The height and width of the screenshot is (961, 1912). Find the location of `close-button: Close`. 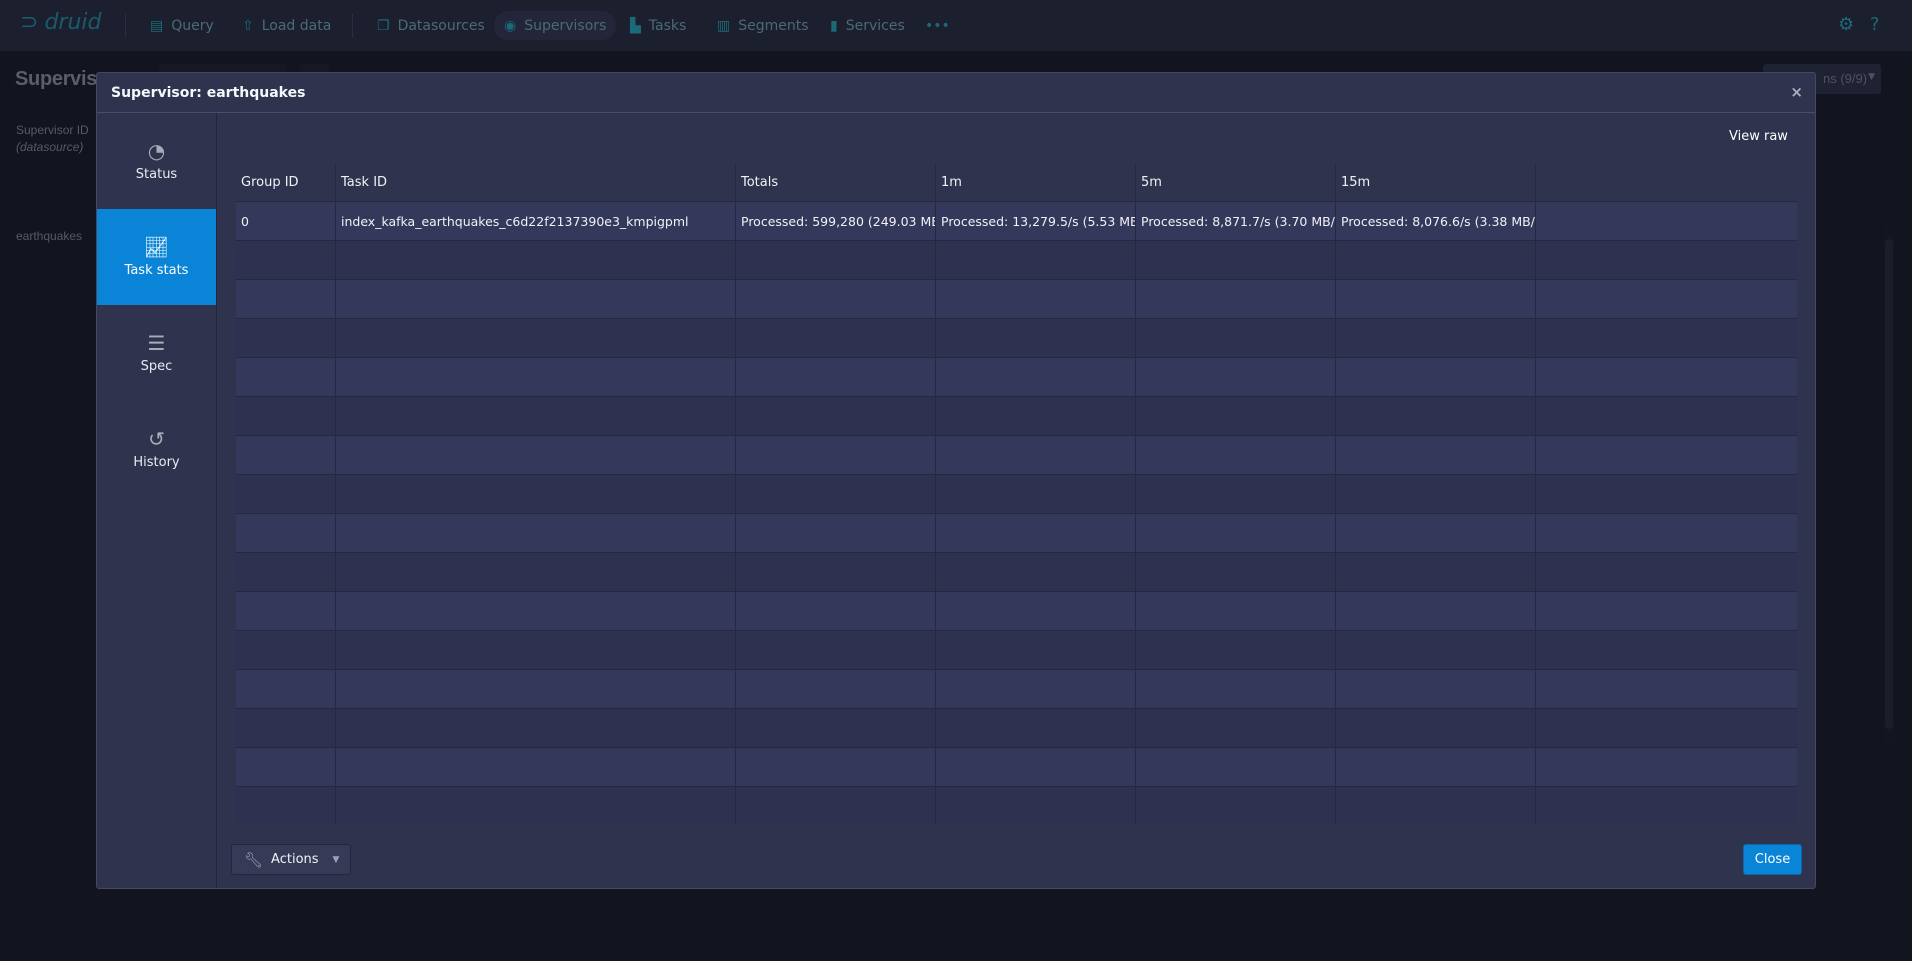

close-button: Close is located at coordinates (1772, 859).